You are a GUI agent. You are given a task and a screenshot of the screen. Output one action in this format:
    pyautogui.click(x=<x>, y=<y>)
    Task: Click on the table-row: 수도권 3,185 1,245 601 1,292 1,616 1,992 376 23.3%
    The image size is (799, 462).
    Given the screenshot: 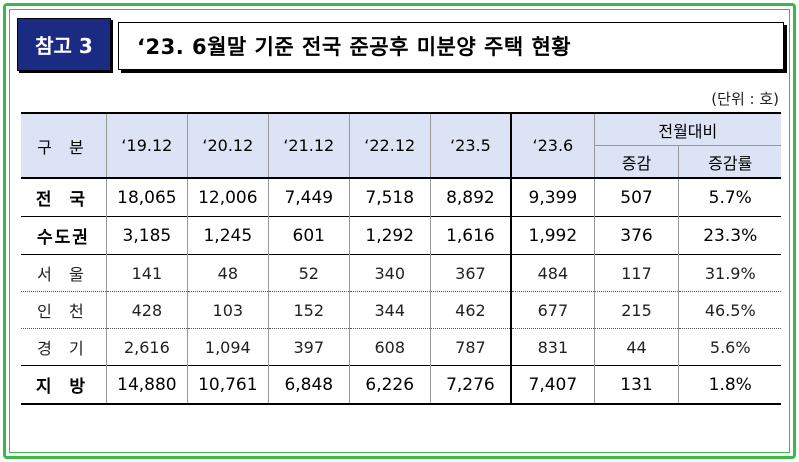 What is the action you would take?
    pyautogui.click(x=401, y=235)
    